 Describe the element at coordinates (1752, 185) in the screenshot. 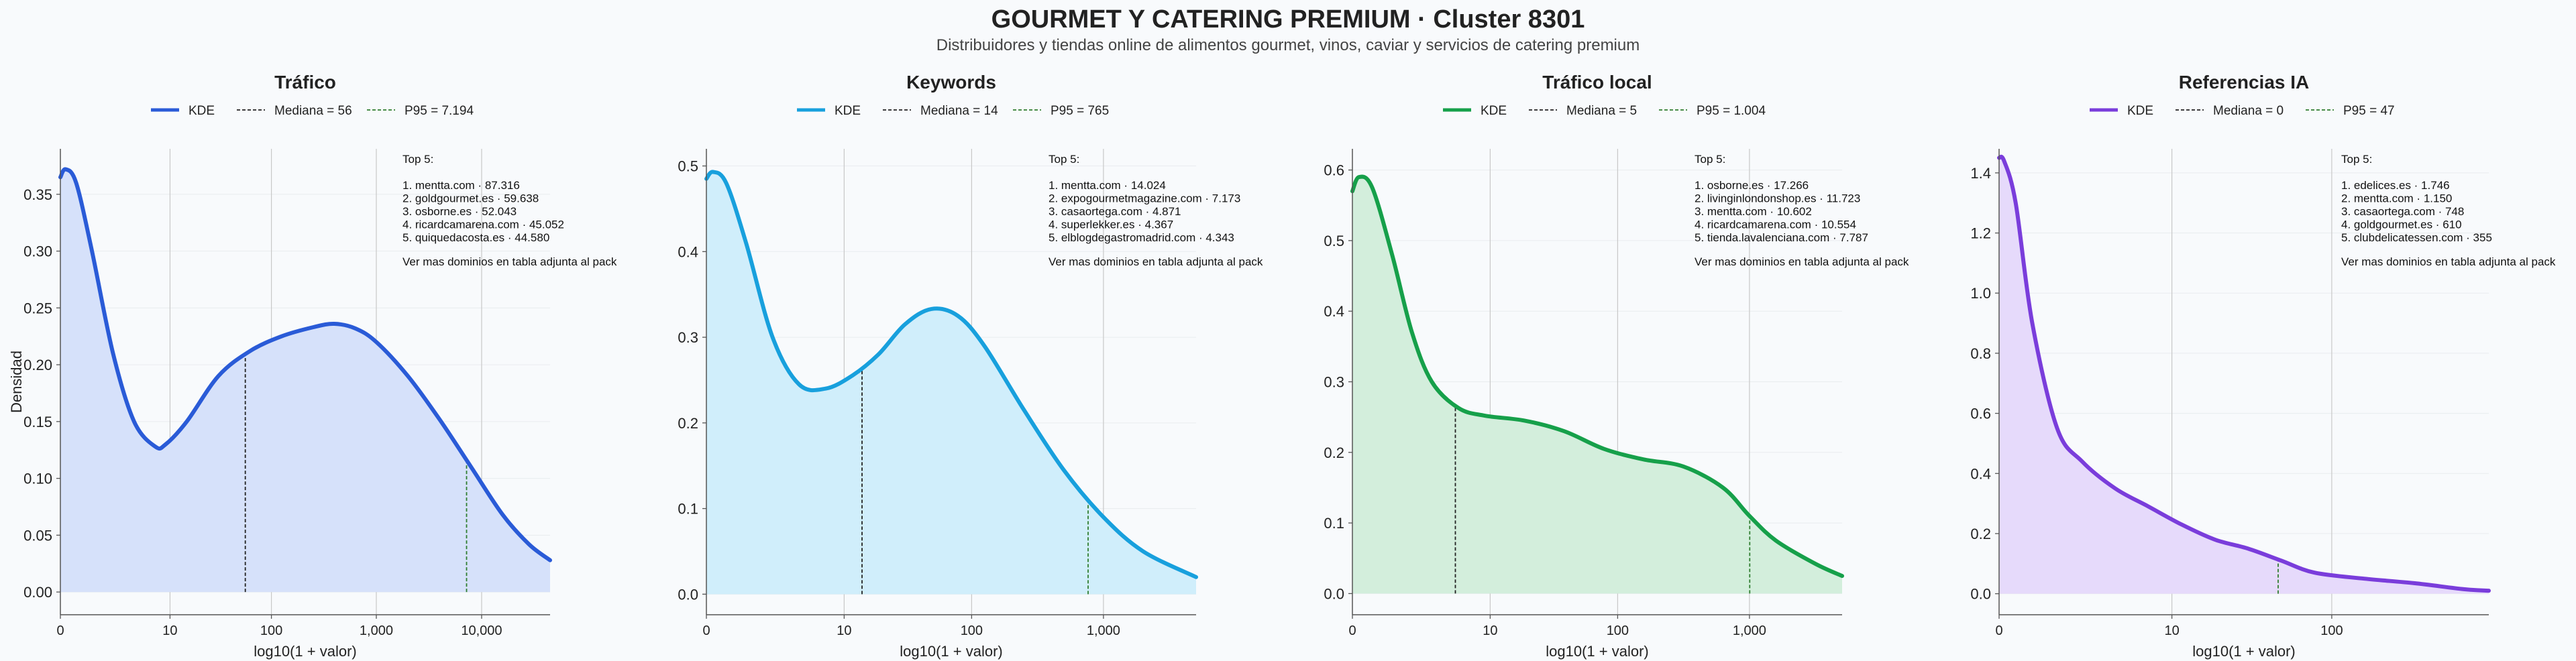

I see `top5-item: 1. osborne.es · 17.266` at that location.